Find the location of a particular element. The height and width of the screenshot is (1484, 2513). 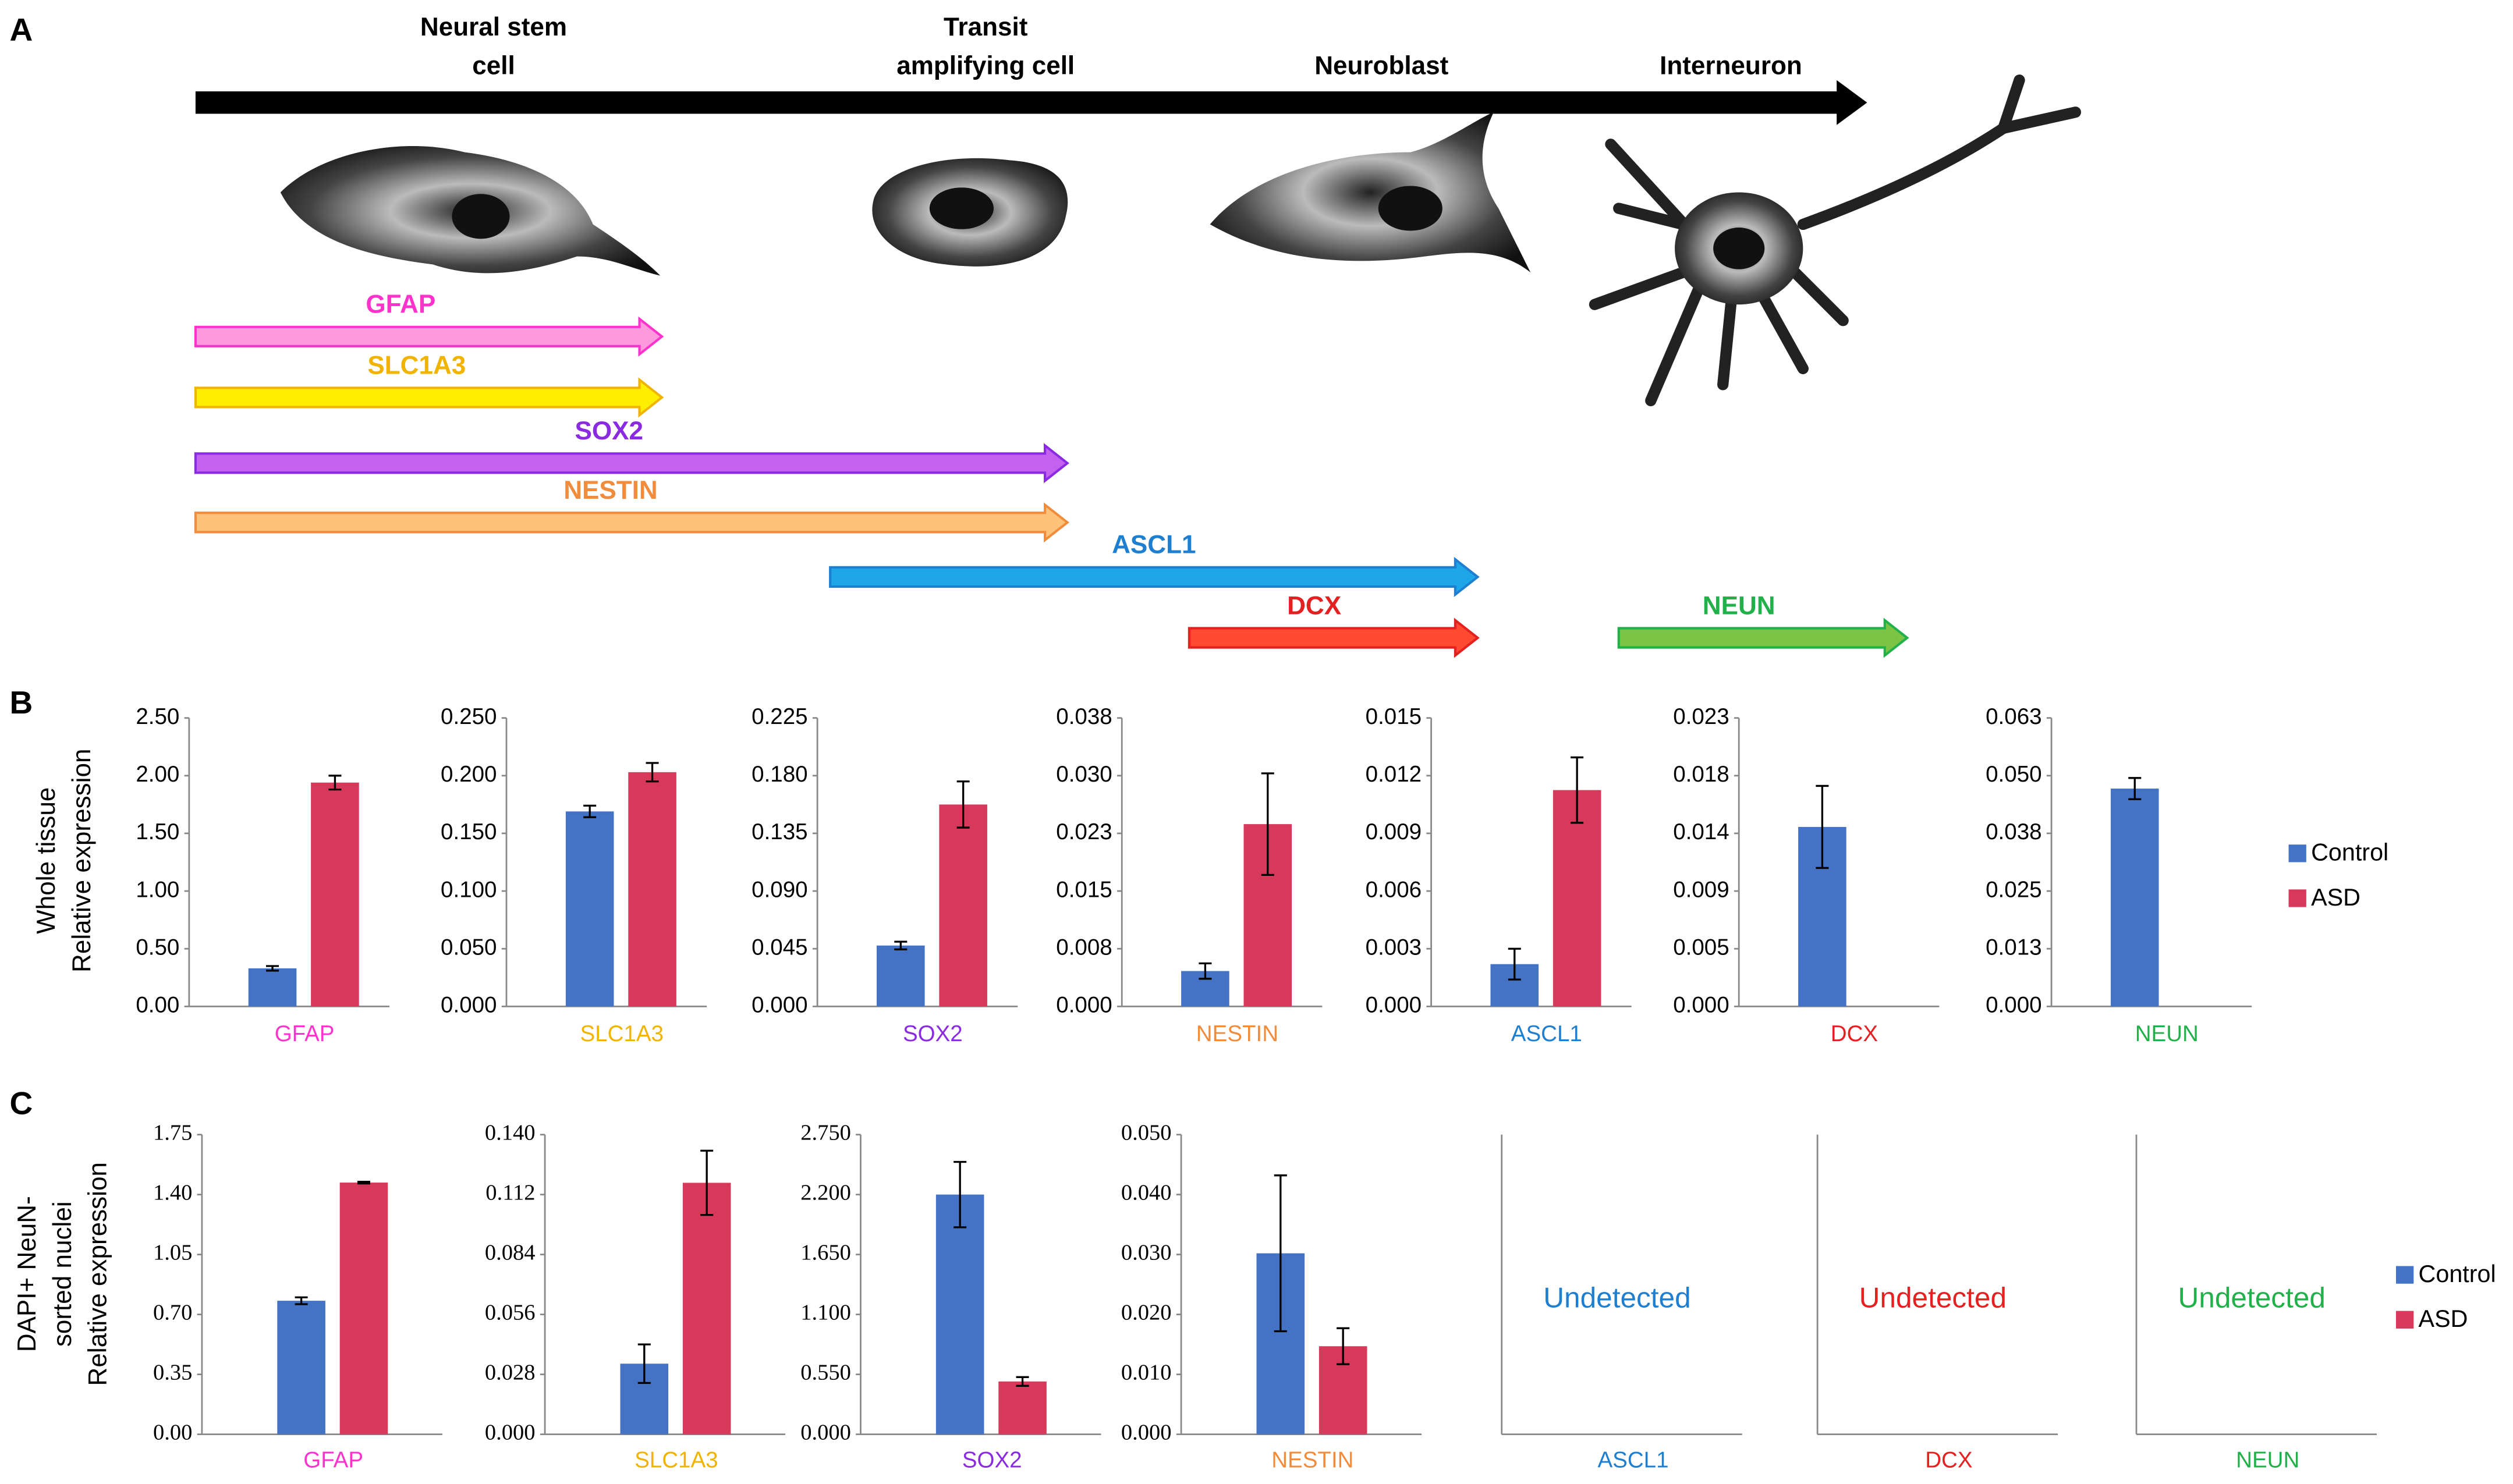

y-tick-label: 2.750 is located at coordinates (825, 1133).